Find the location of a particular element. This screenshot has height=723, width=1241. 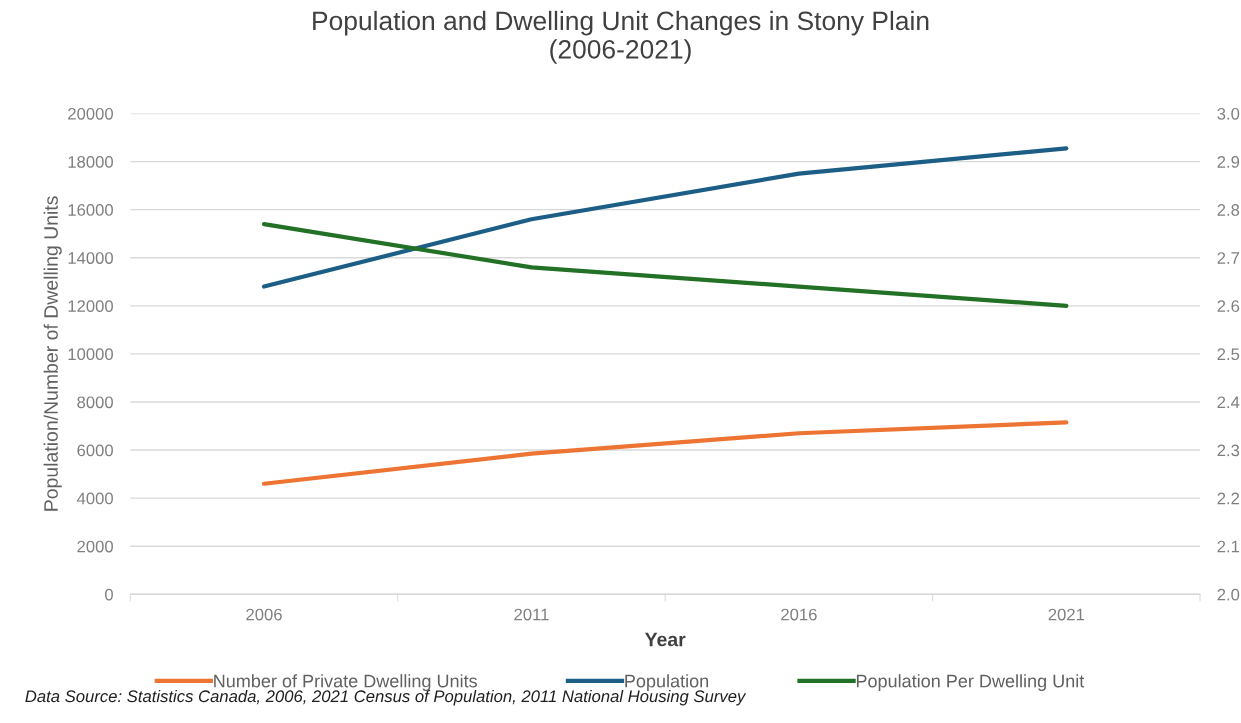

y-tick-label: 8000 is located at coordinates (95, 402).